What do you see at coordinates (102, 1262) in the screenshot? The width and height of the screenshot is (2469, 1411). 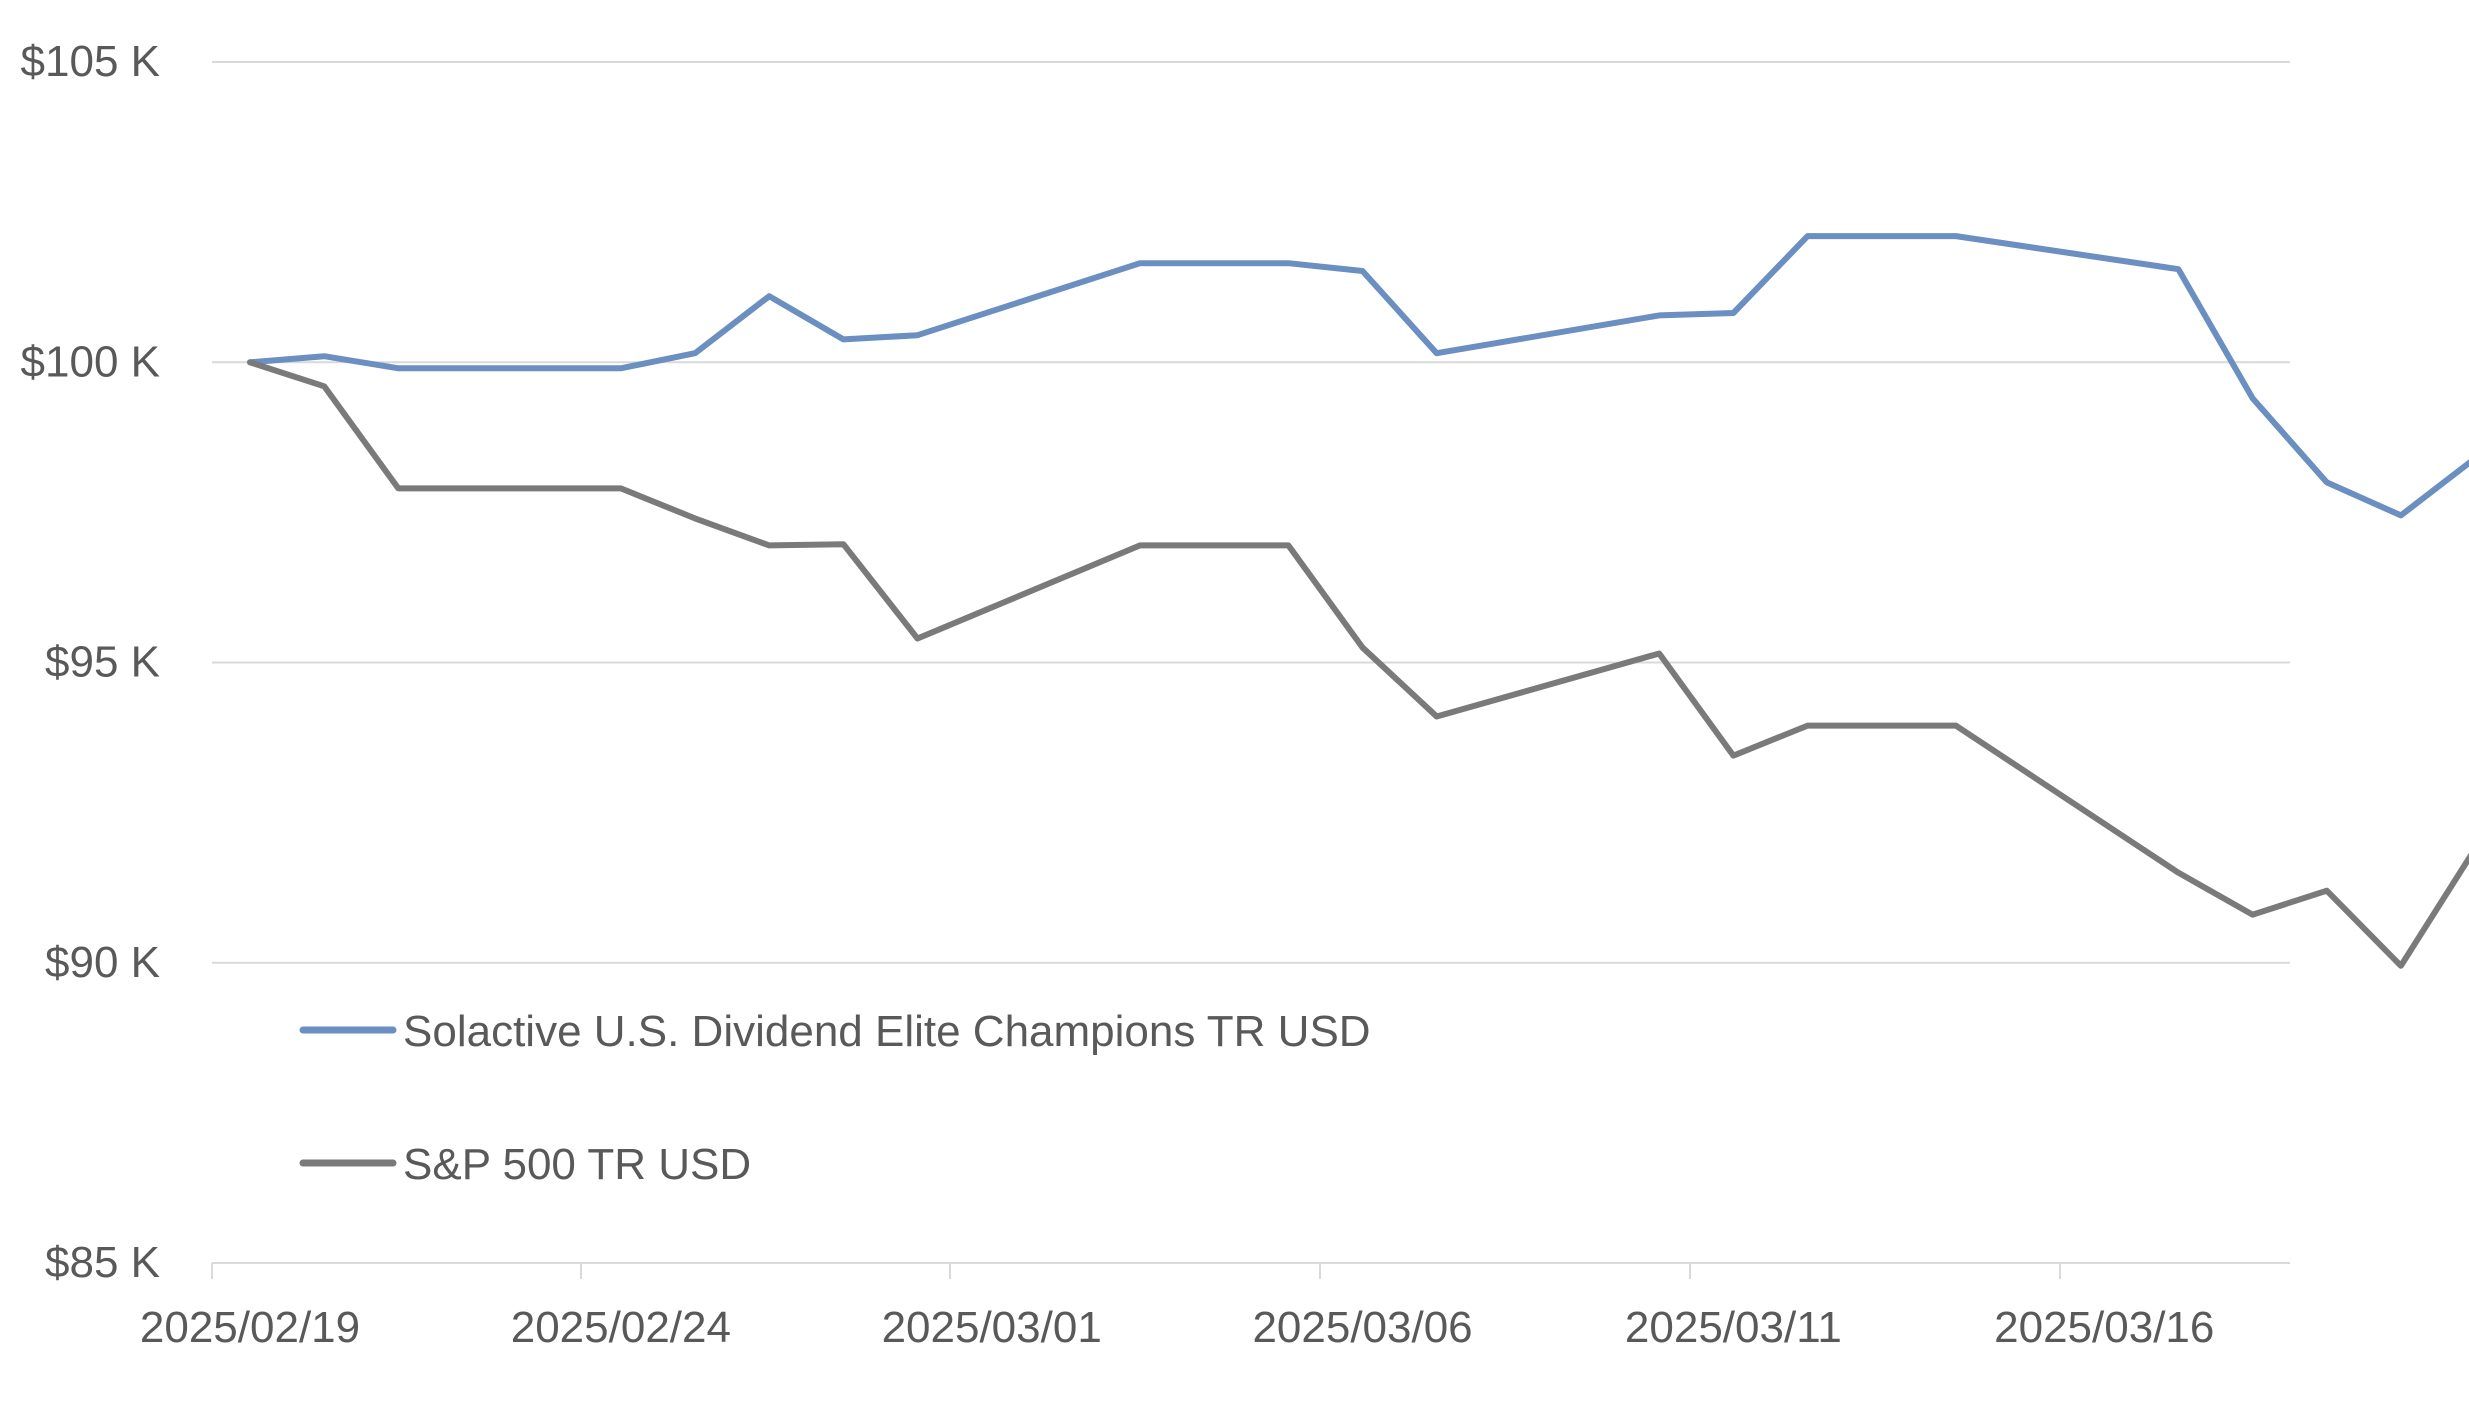 I see `y-tick-label: $85 K` at bounding box center [102, 1262].